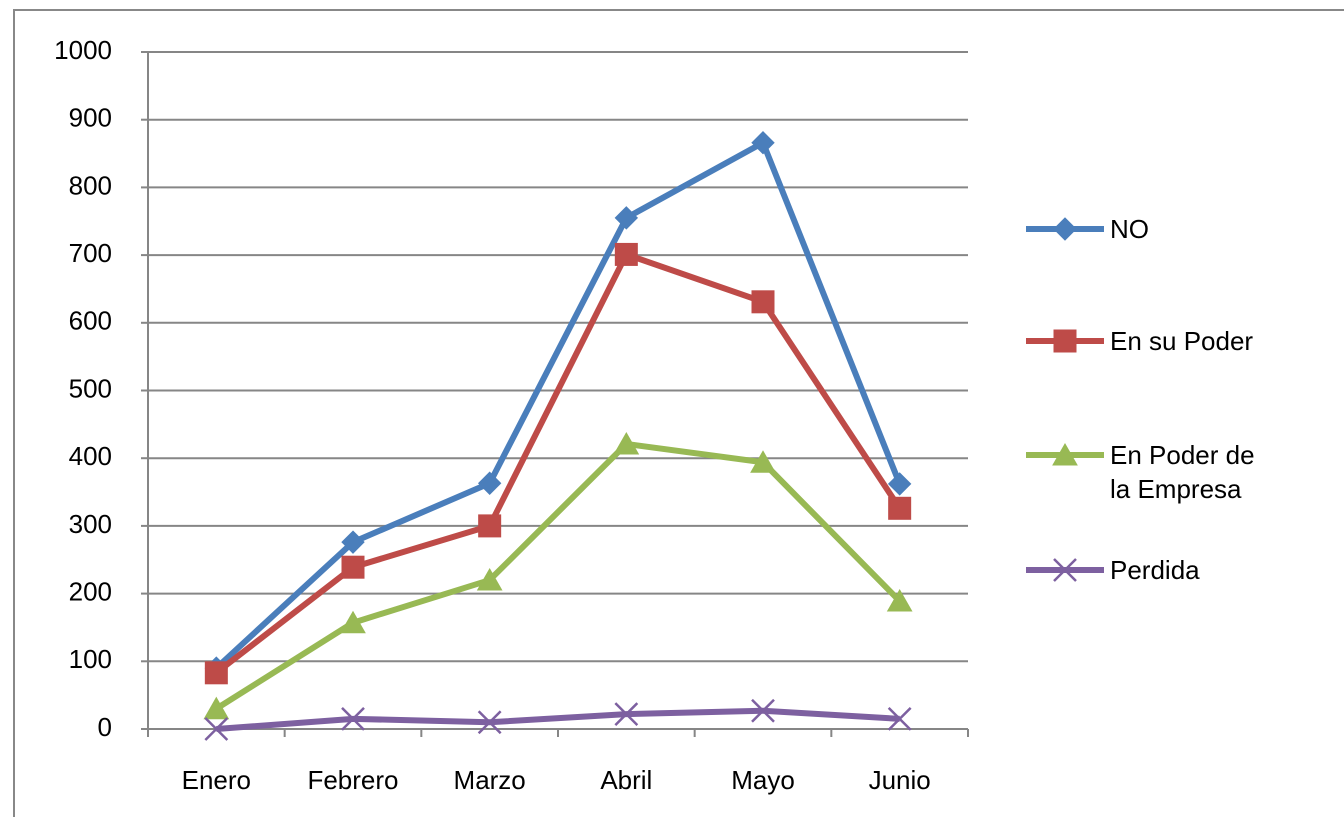  Describe the element at coordinates (90, 321) in the screenshot. I see `y-tick-label: 600` at that location.